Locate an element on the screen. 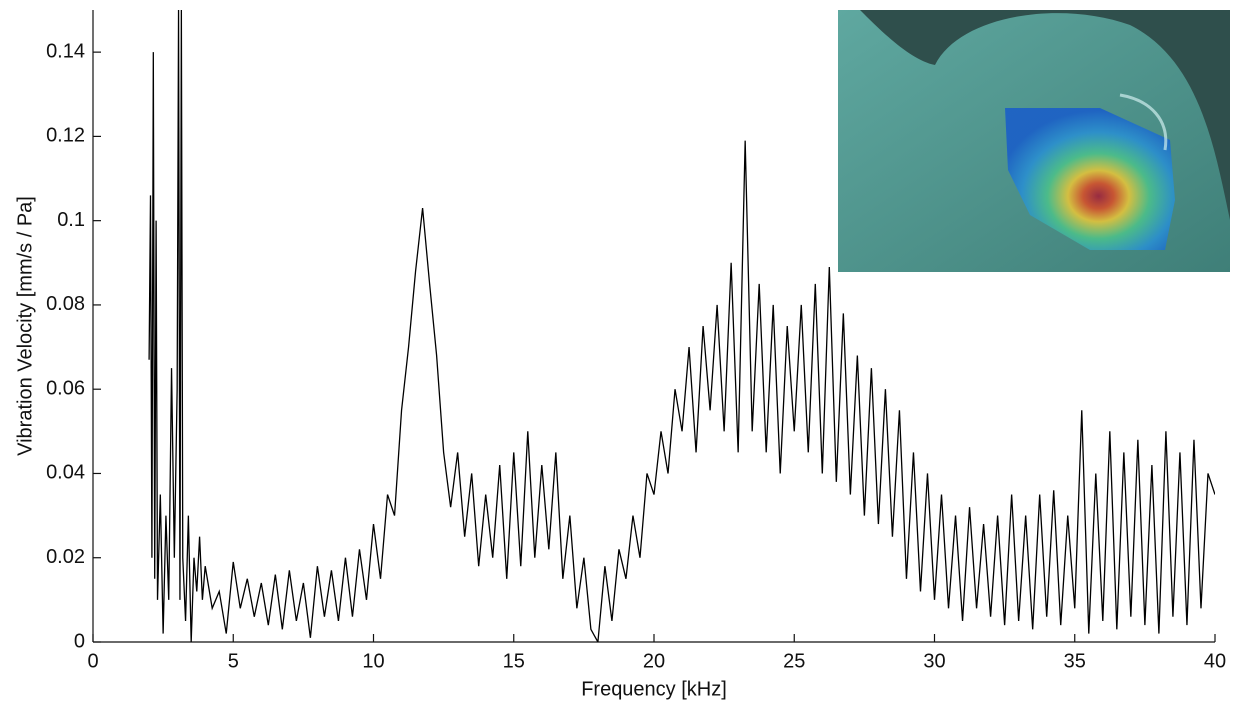  y-tick-label: 0.04 is located at coordinates (65, 473).